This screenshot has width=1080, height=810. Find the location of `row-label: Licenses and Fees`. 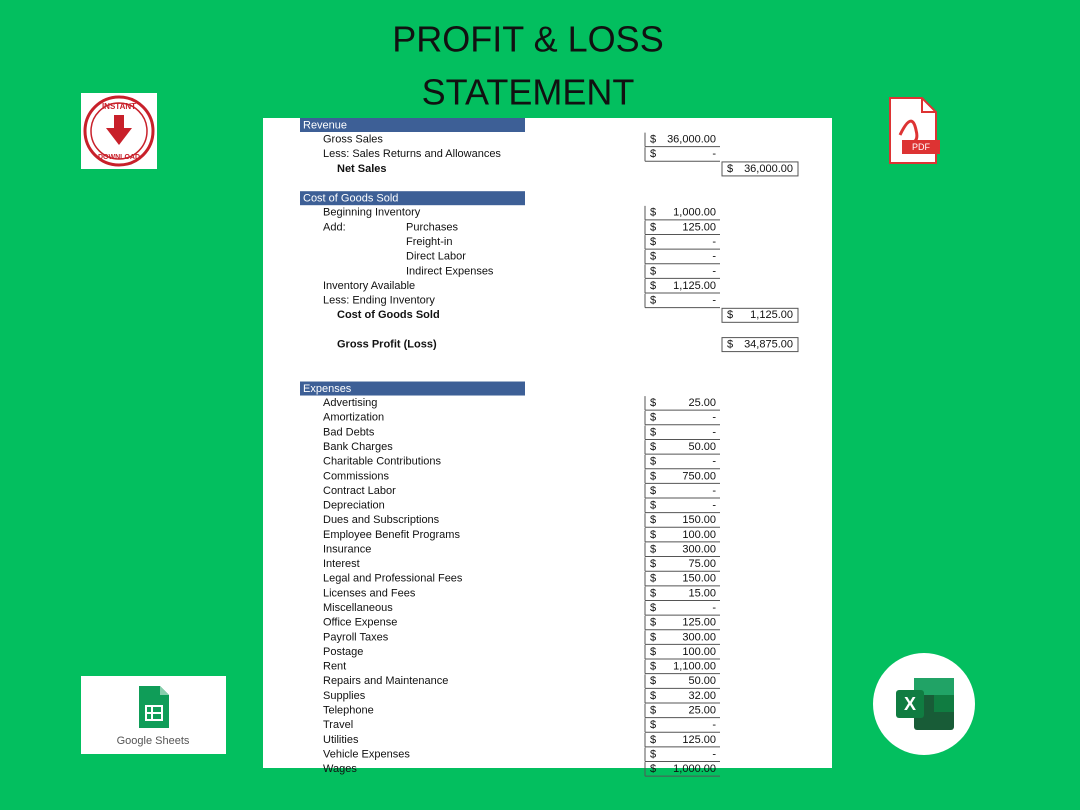

row-label: Licenses and Fees is located at coordinates (369, 593).